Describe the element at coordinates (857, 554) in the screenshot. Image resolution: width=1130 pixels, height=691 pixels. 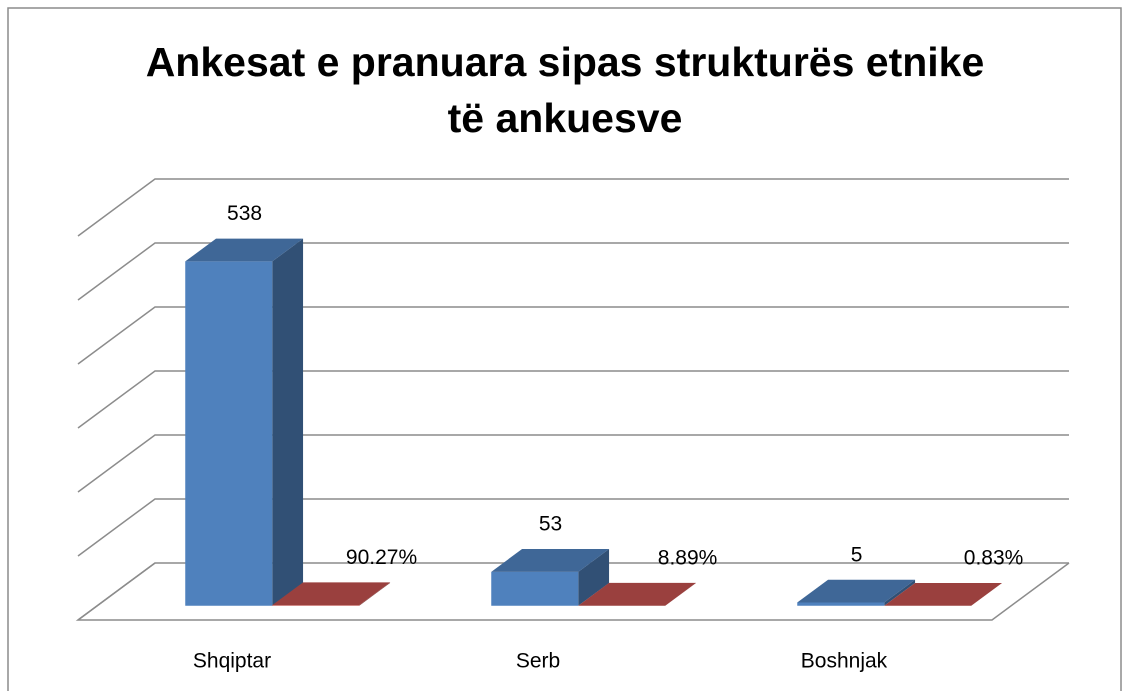
I see `data-label: 5` at that location.